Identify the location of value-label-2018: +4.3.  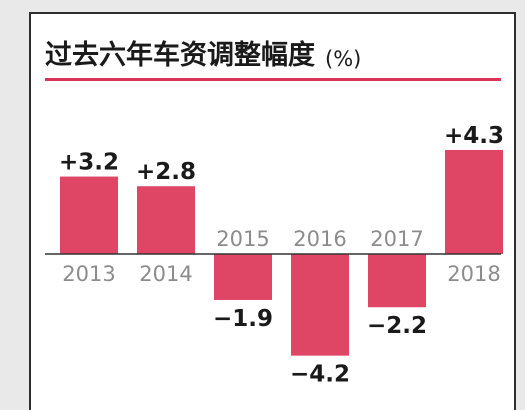
(474, 136).